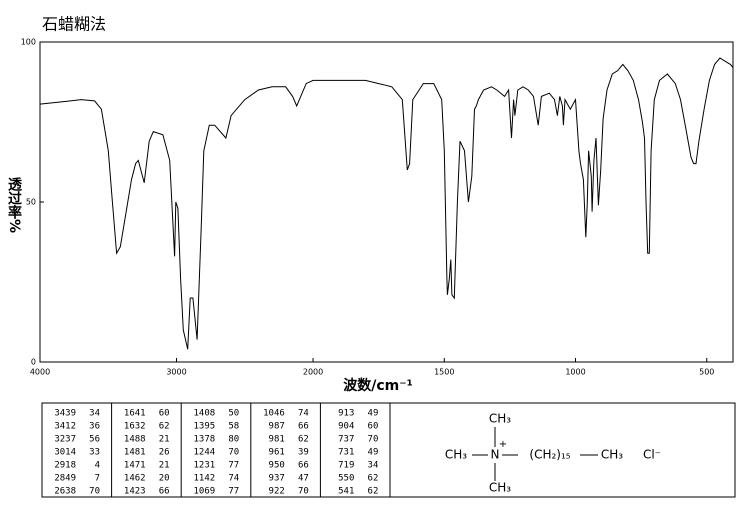 Image resolution: width=737 pixels, height=510 pixels. I want to click on structure-text: (CH₂)₁₅, so click(549, 455).